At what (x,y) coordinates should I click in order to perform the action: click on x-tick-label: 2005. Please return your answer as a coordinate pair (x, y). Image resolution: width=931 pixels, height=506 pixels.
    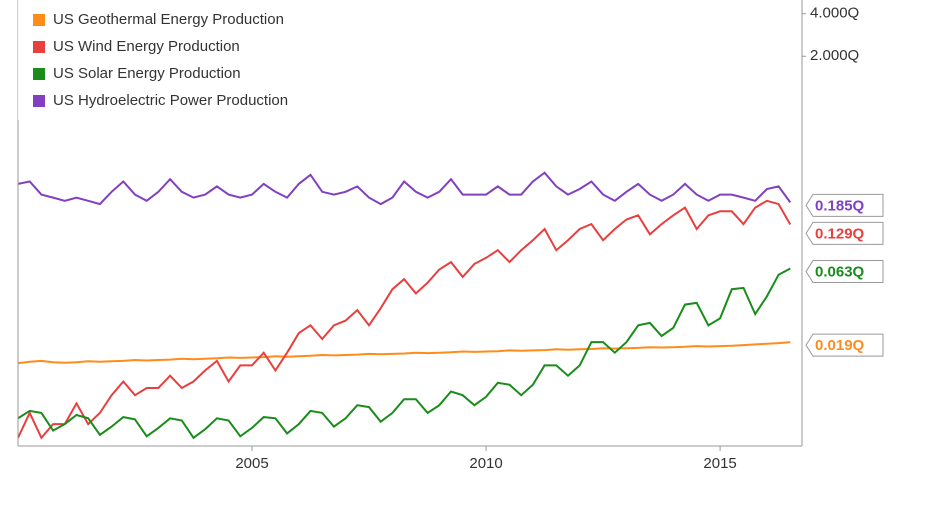
    Looking at the image, I should click on (251, 463).